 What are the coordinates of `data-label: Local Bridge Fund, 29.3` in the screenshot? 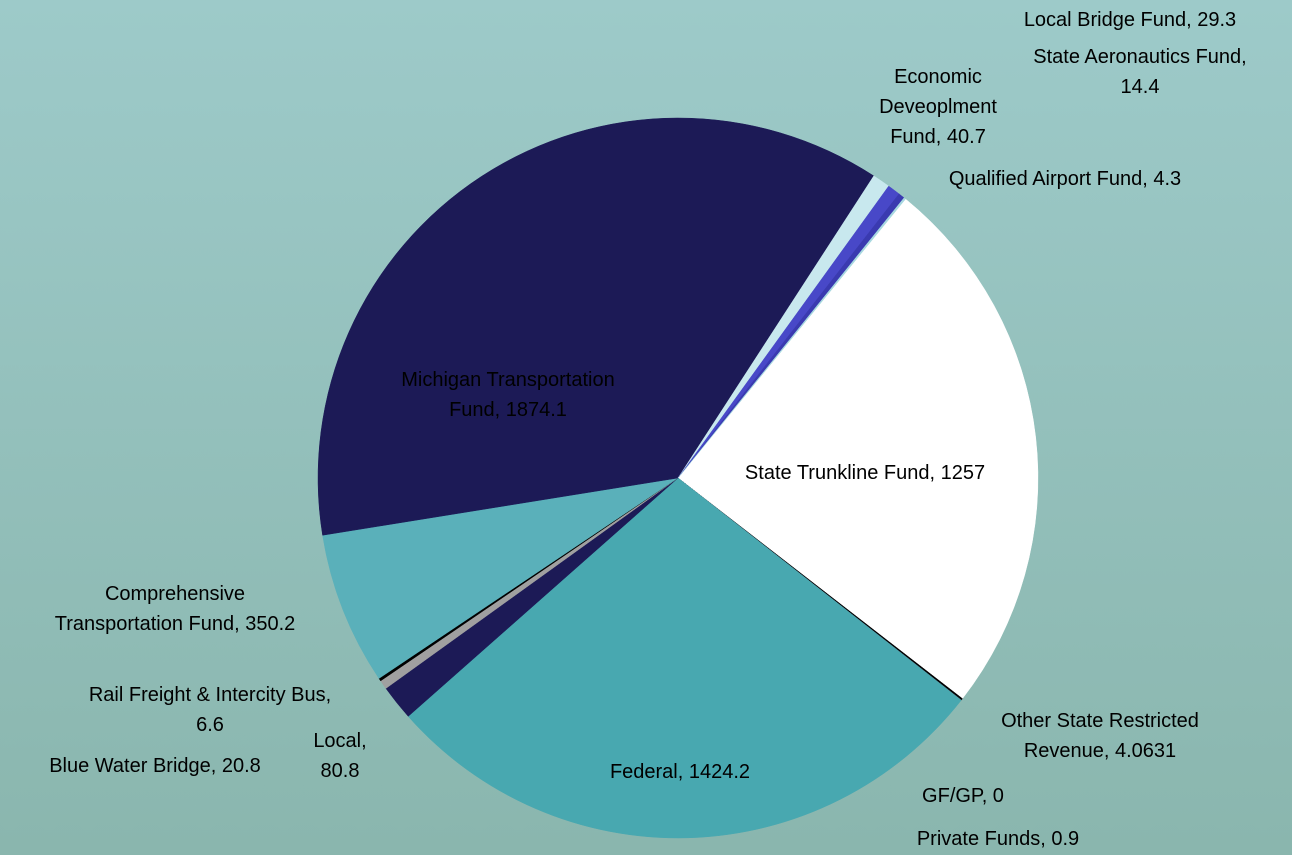 It's located at (1130, 20).